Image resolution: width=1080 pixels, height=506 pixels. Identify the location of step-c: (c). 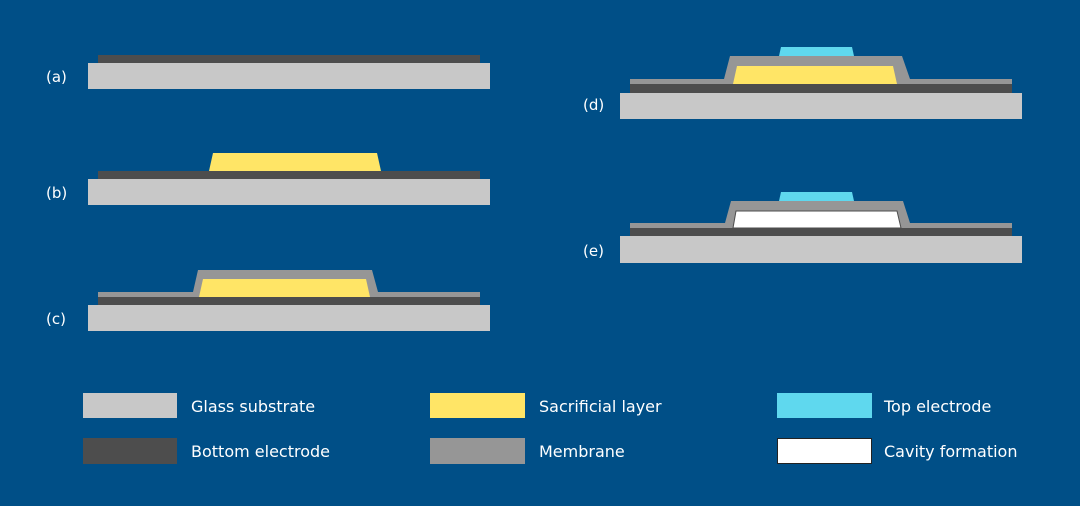
(268, 300).